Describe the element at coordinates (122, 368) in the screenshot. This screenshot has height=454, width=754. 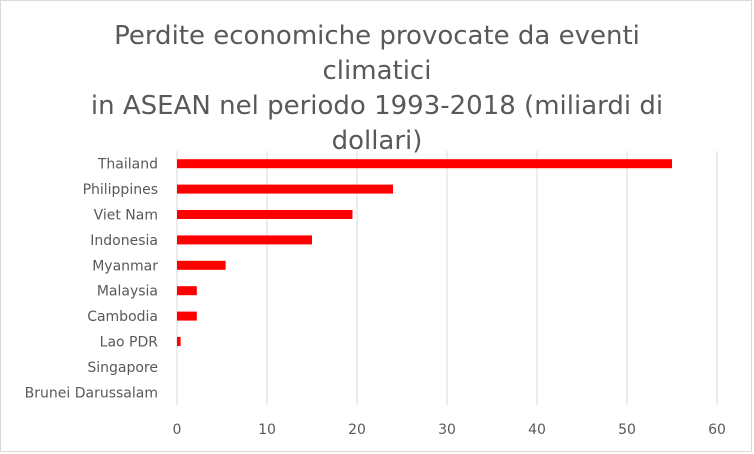
I see `category-label: Singapore` at that location.